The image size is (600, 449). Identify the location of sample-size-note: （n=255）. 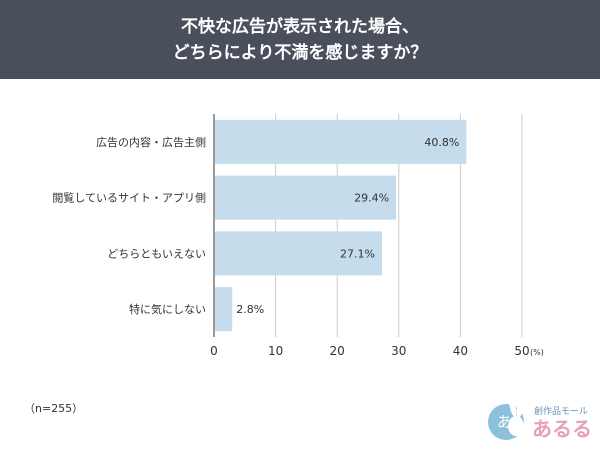
(54, 408).